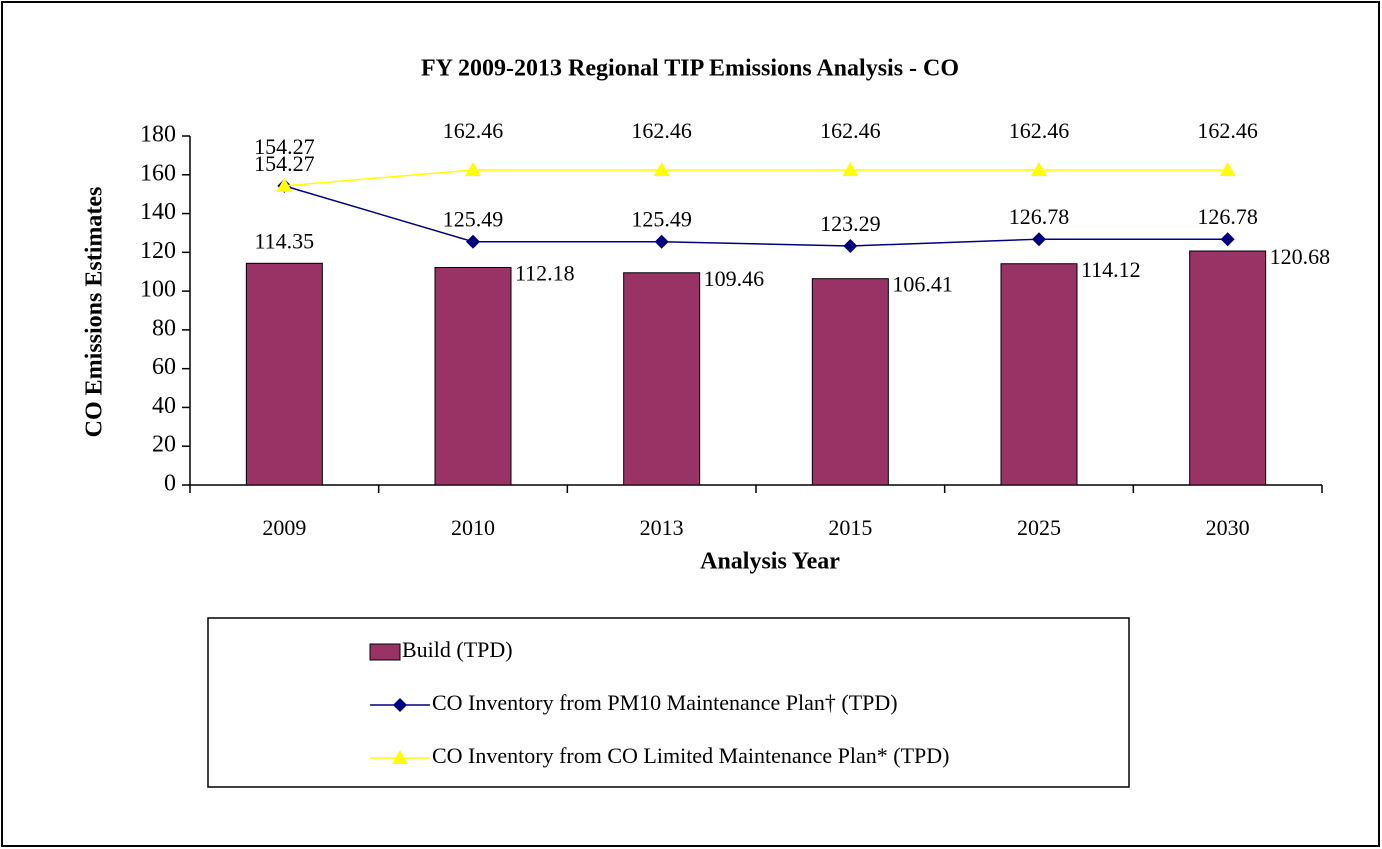  What do you see at coordinates (164, 445) in the screenshot?
I see `y-tick-label: 20` at bounding box center [164, 445].